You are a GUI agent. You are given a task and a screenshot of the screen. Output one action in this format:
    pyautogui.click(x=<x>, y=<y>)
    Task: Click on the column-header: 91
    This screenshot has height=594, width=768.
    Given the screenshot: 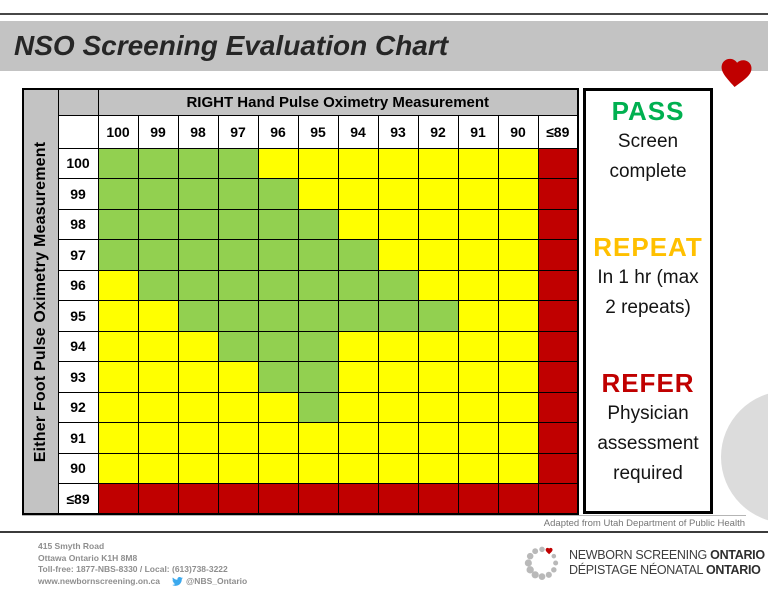 What is the action you would take?
    pyautogui.click(x=478, y=131)
    